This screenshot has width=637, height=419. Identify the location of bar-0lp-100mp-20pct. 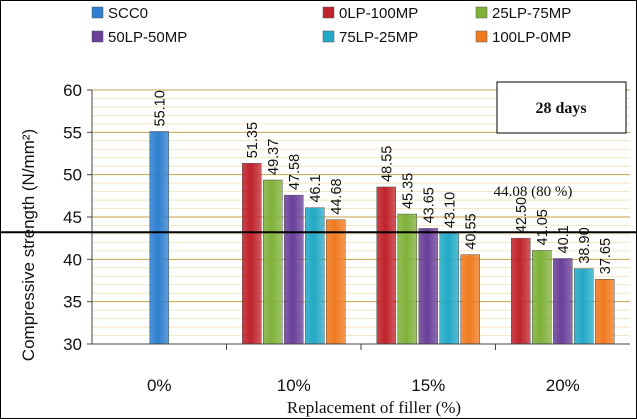
(521, 291).